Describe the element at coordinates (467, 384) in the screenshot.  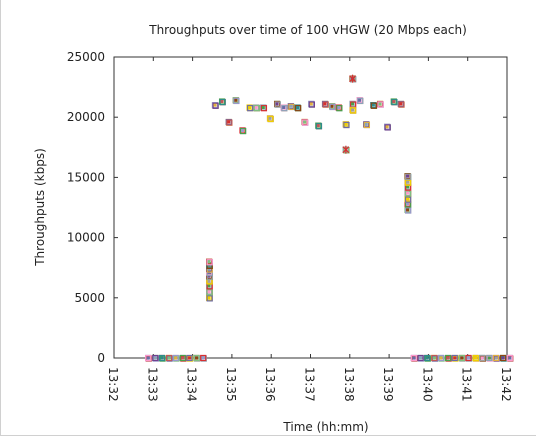
I see `x-tick-label: 13:41` at that location.